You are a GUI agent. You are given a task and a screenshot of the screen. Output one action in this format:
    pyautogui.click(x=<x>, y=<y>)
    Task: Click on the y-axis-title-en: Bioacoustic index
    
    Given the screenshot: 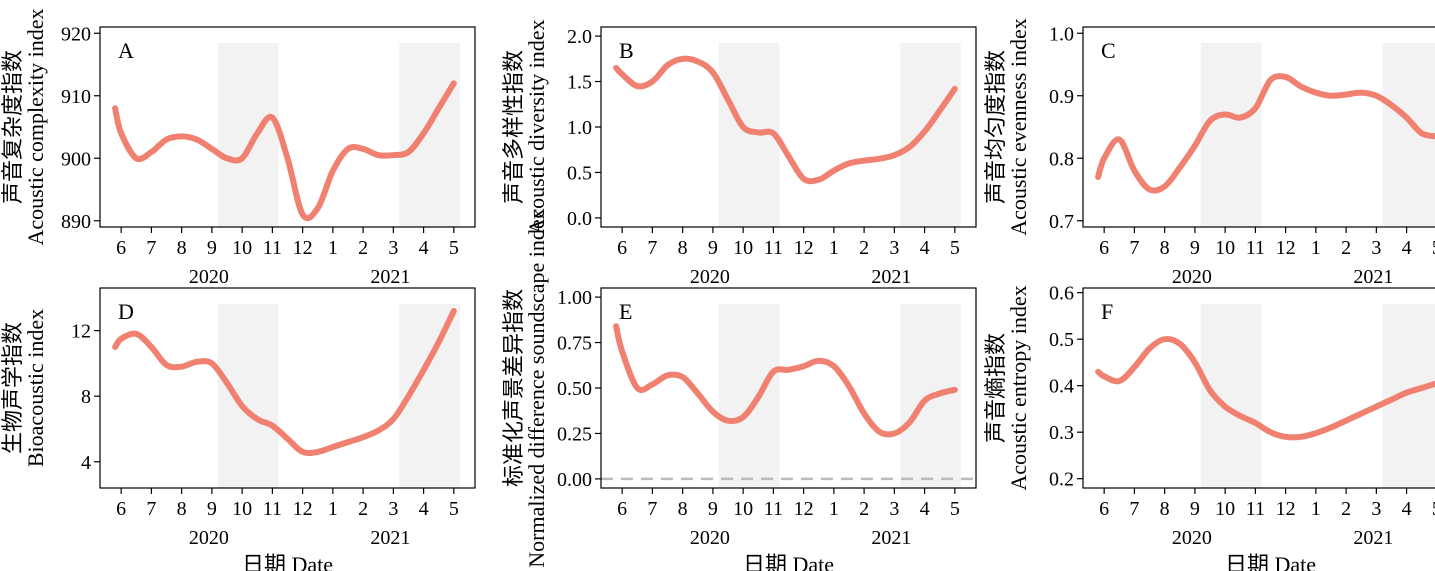 What is the action you would take?
    pyautogui.click(x=35, y=388)
    